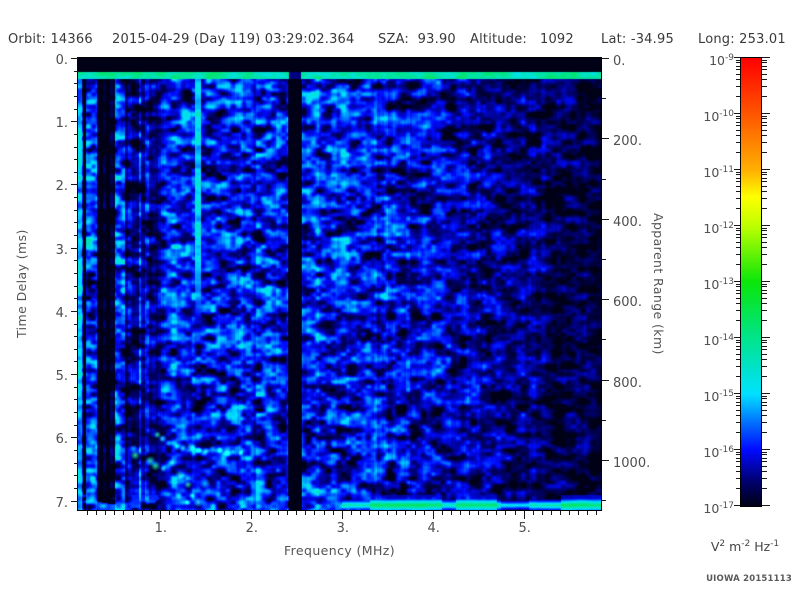  Describe the element at coordinates (632, 464) in the screenshot. I see `range-axis-tick-label: 1000.` at that location.